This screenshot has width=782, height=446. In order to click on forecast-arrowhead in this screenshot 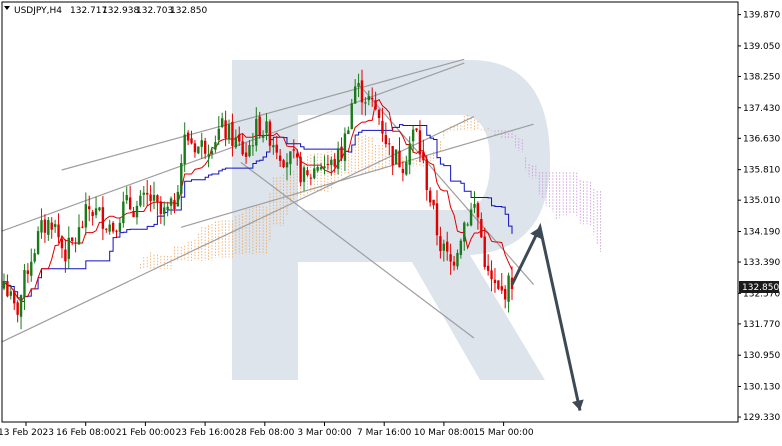, I will do `click(578, 405)`.